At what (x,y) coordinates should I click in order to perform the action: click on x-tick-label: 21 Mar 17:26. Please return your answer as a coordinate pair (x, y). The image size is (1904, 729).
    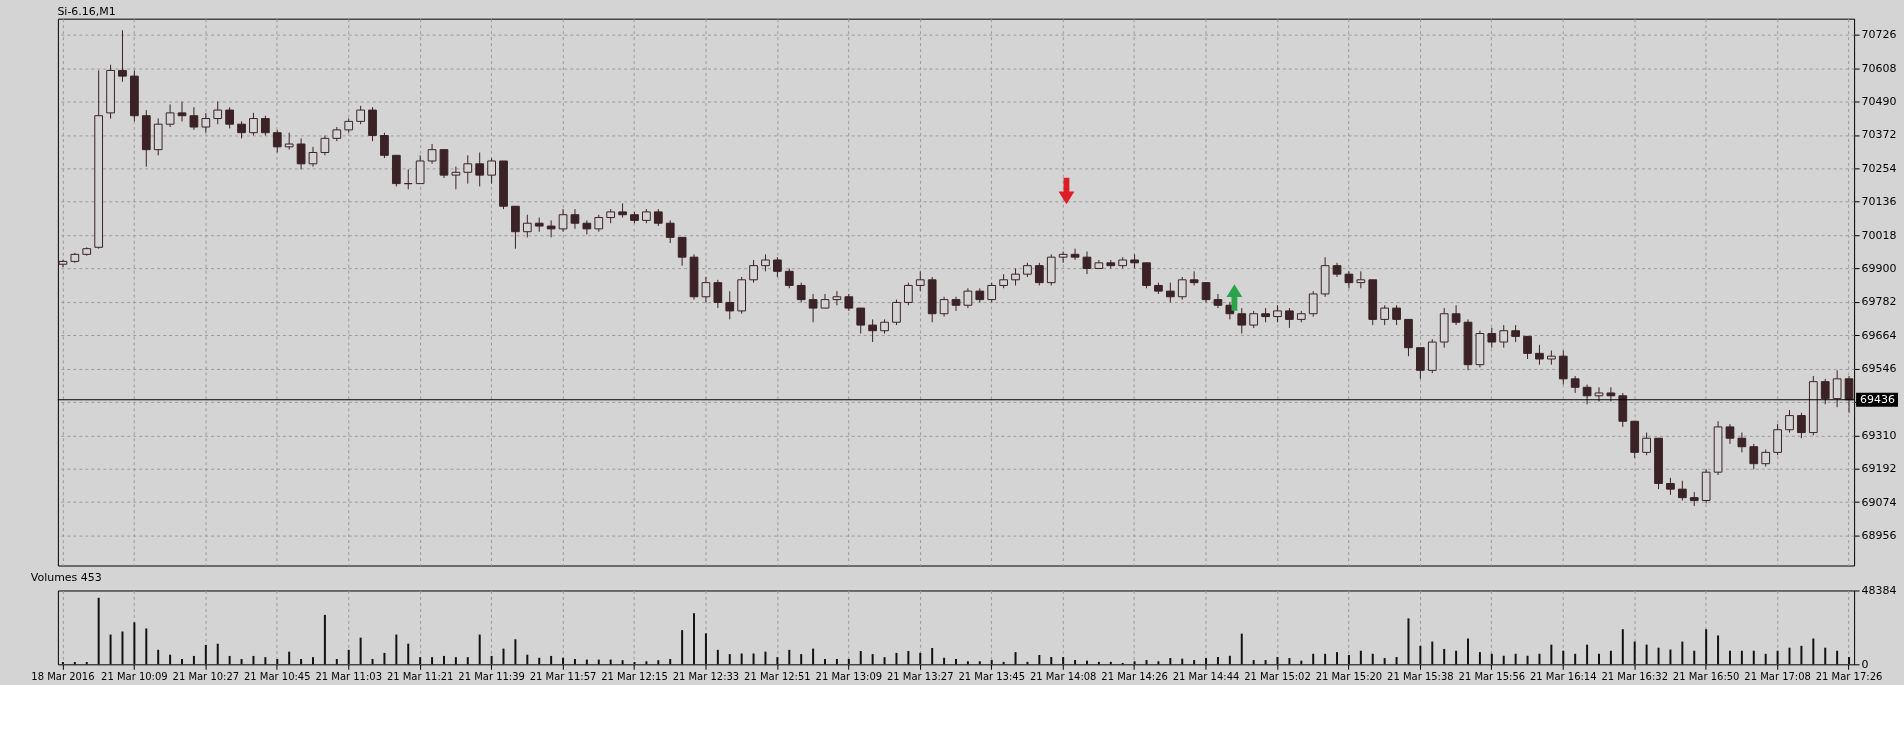
    Looking at the image, I should click on (1849, 676).